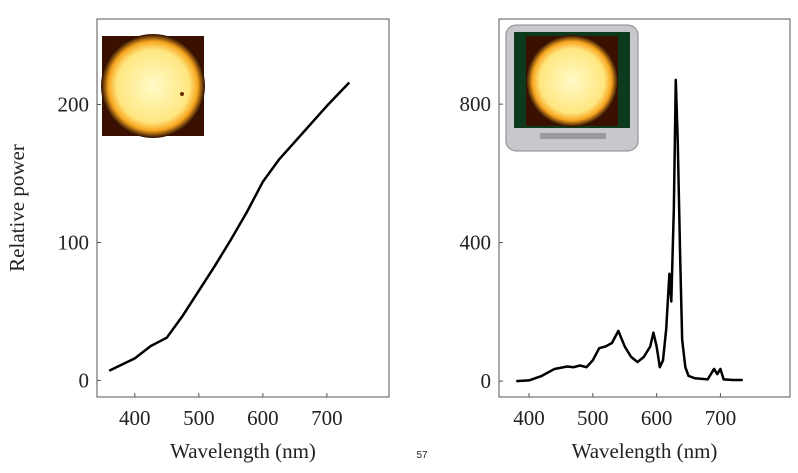 The image size is (798, 473). Describe the element at coordinates (422, 455) in the screenshot. I see `page-number: 57` at that location.